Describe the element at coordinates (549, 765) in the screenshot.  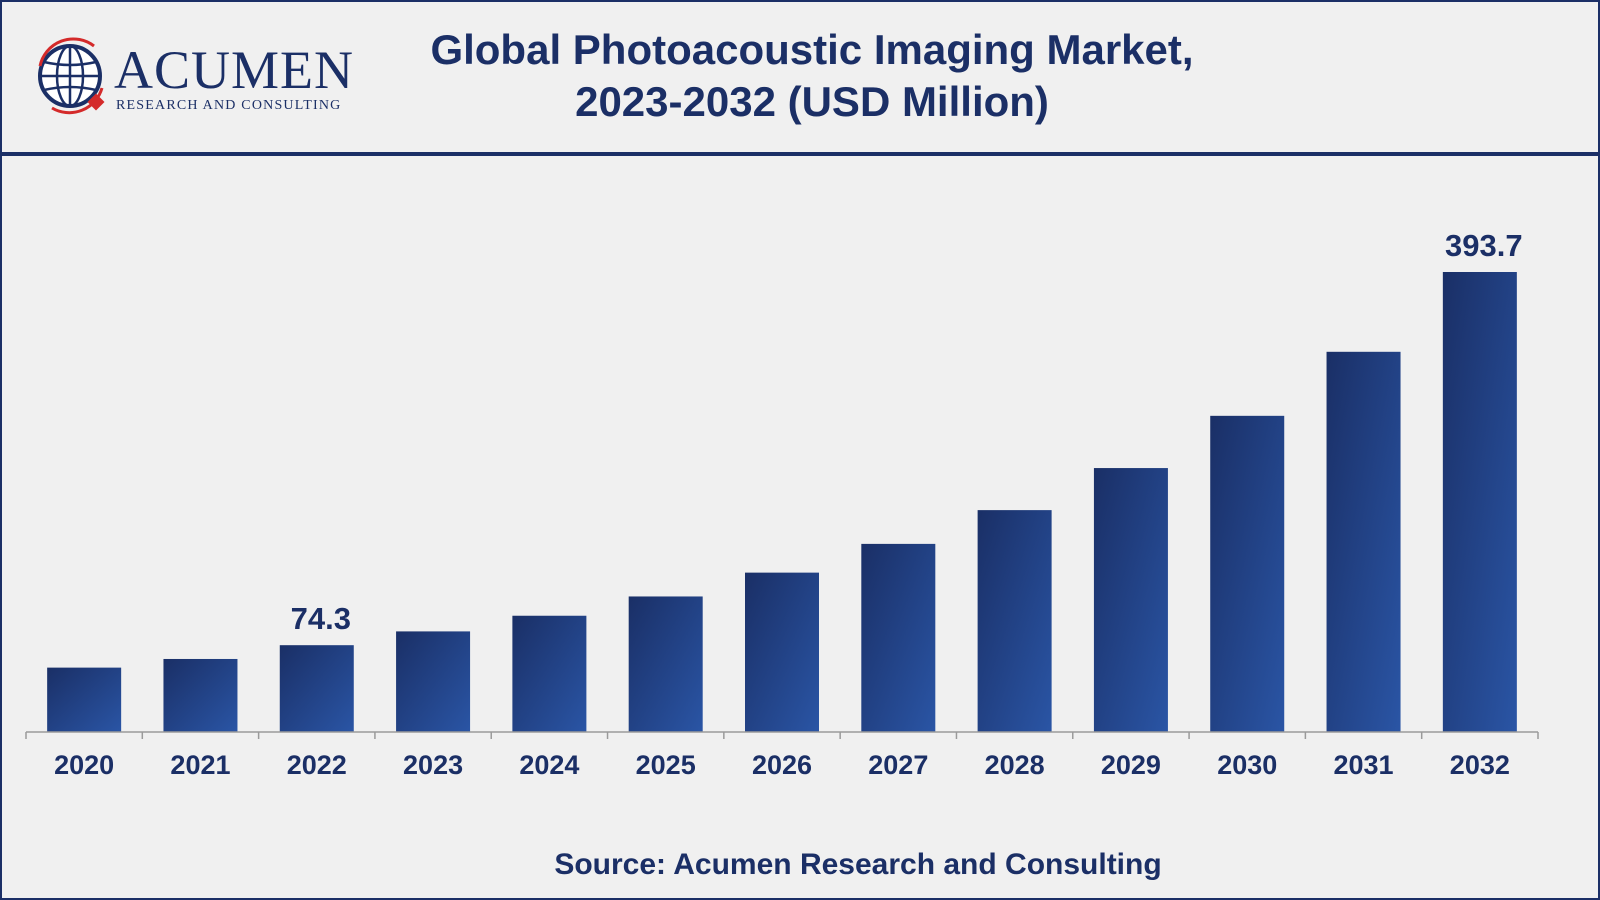
I see `x-tick-label-2024: 2024` at that location.